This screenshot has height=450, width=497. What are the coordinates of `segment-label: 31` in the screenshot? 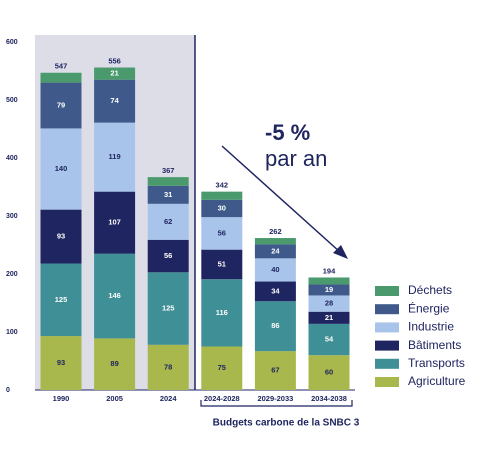 It's located at (168, 194).